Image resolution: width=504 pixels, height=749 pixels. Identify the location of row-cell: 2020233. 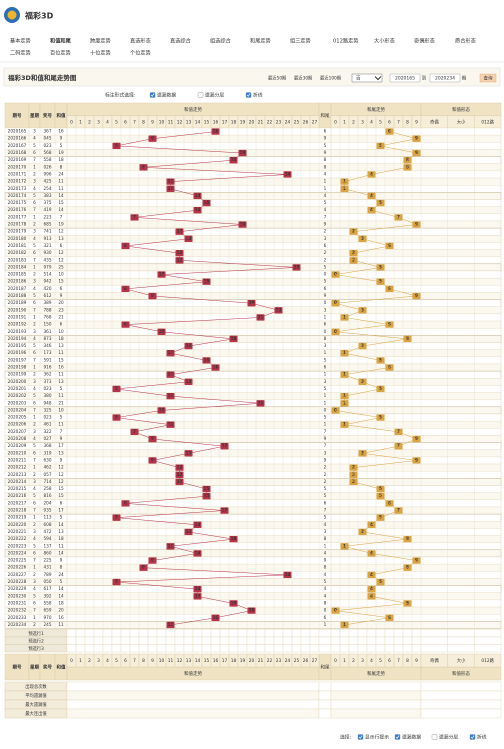
(17, 617).